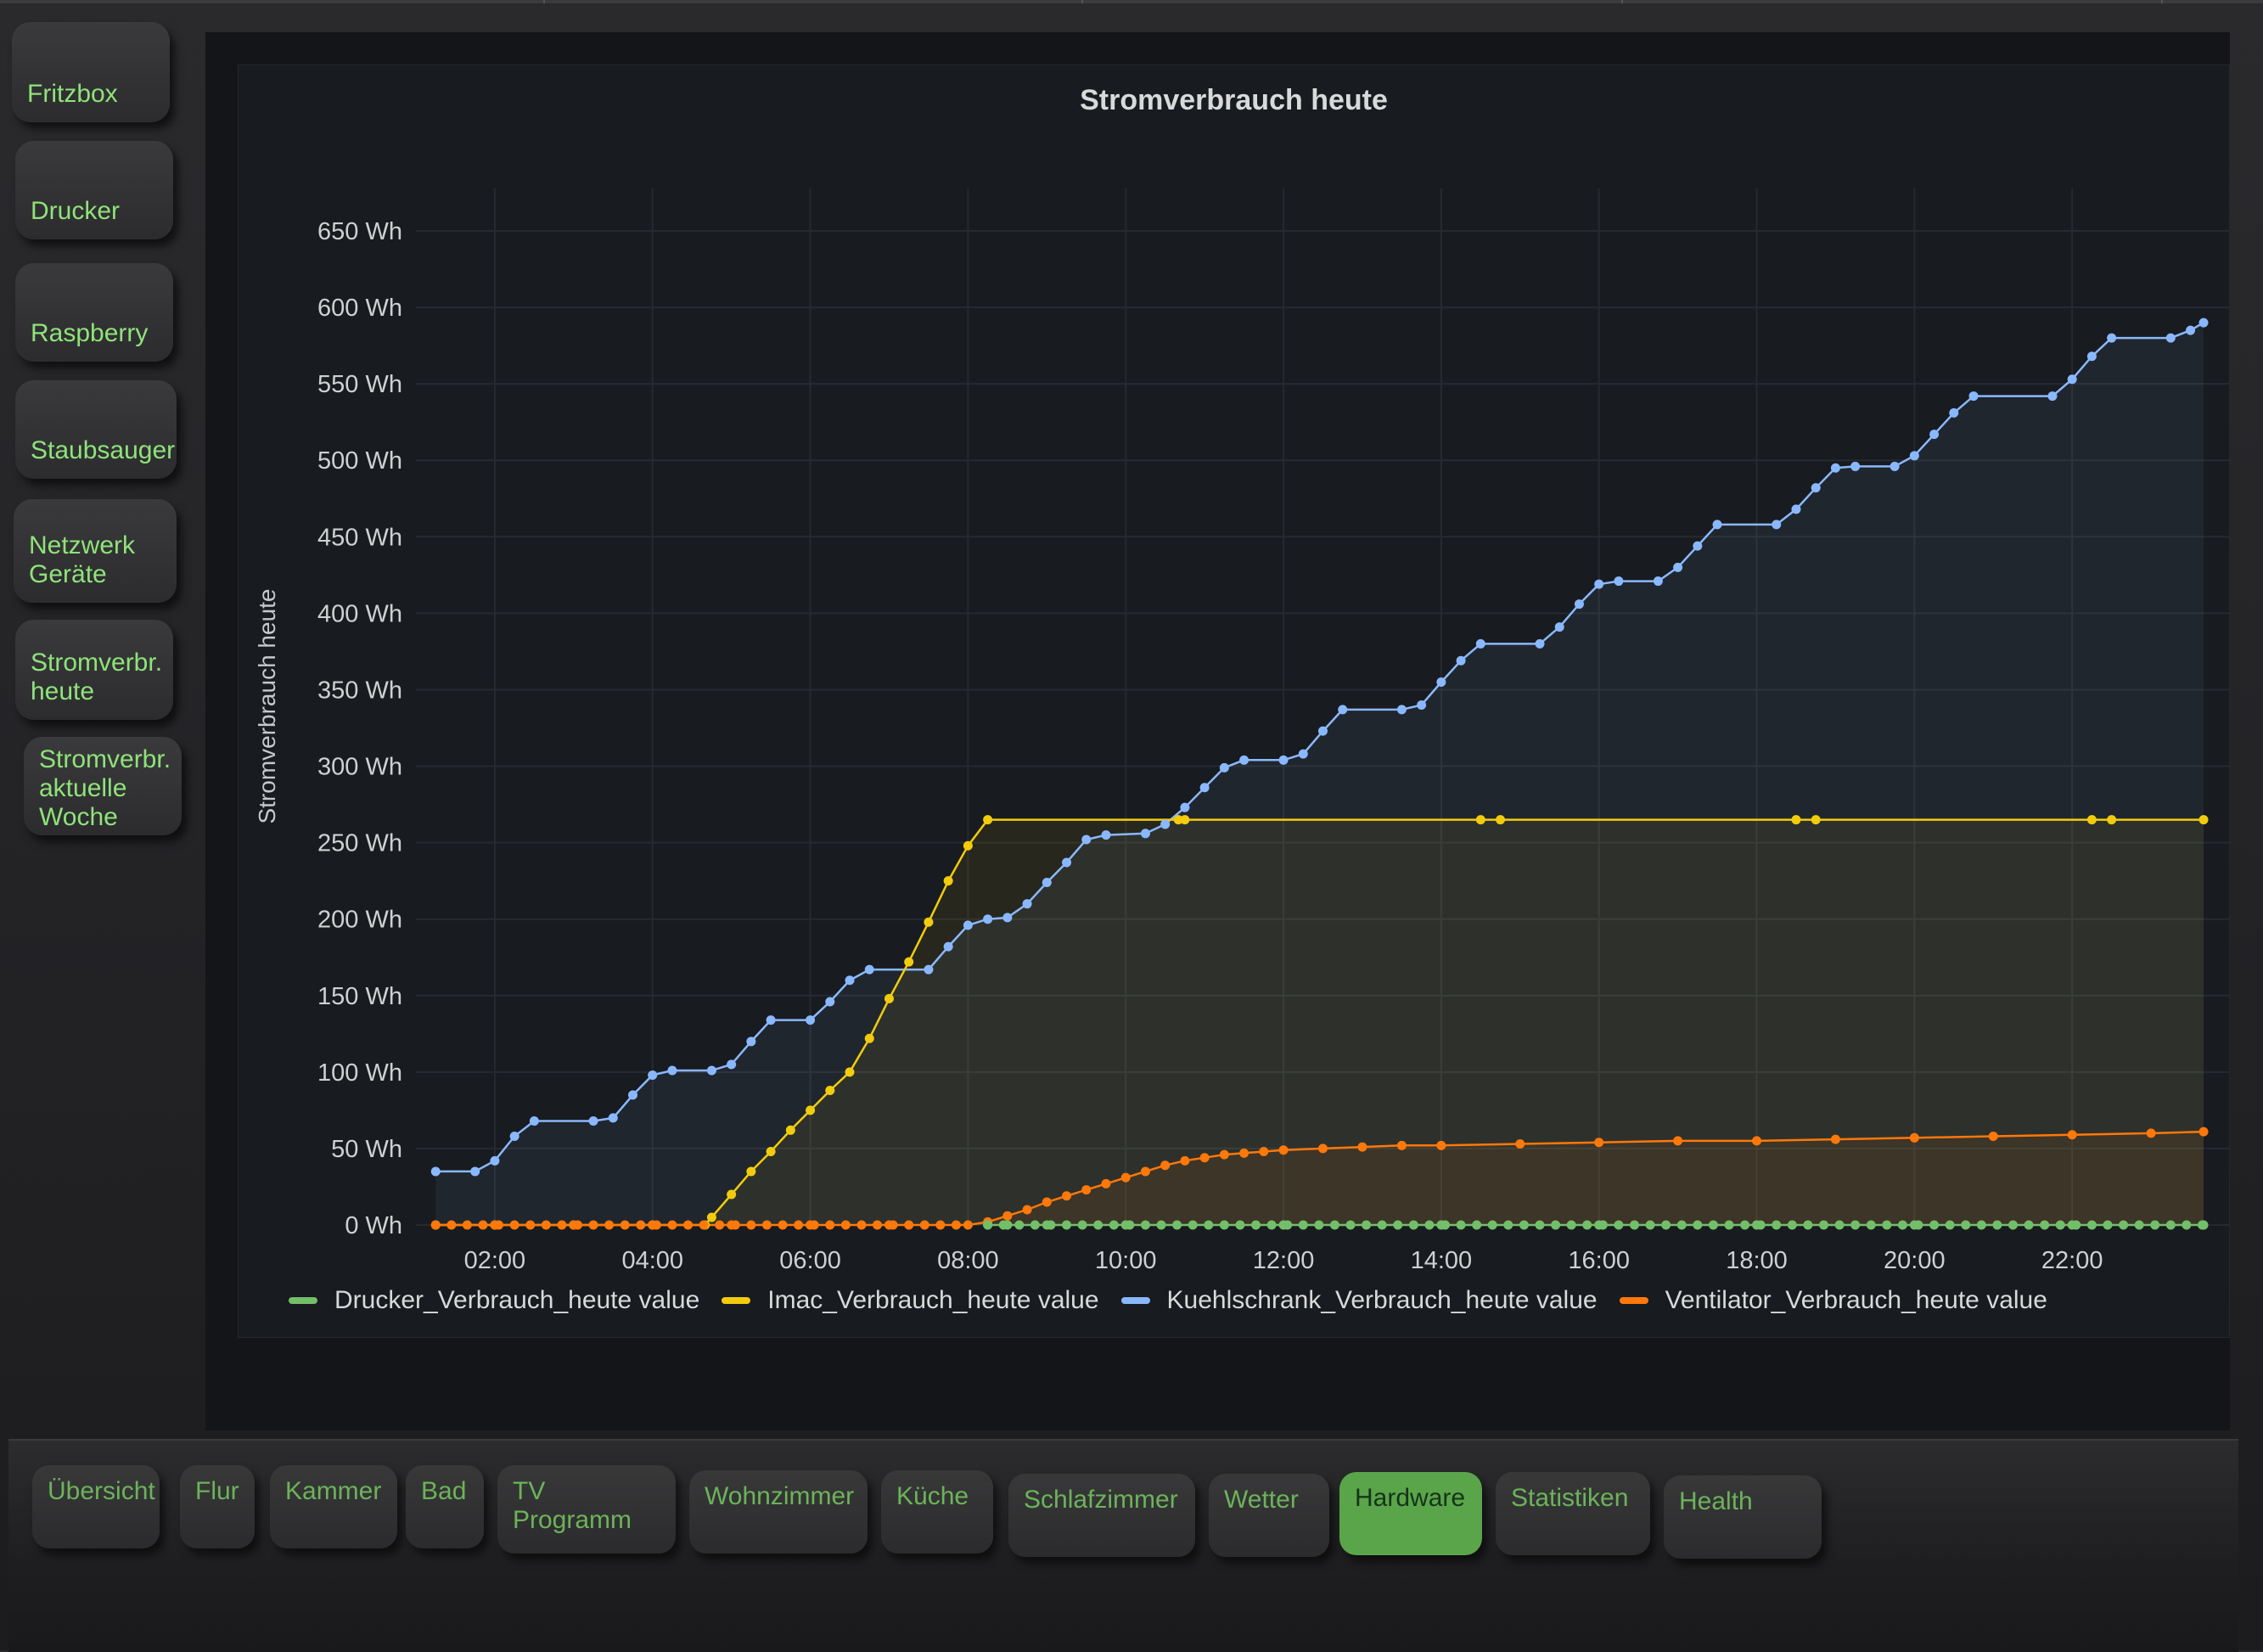 This screenshot has height=1652, width=2263. What do you see at coordinates (1131, 1) in the screenshot?
I see `top-border` at bounding box center [1131, 1].